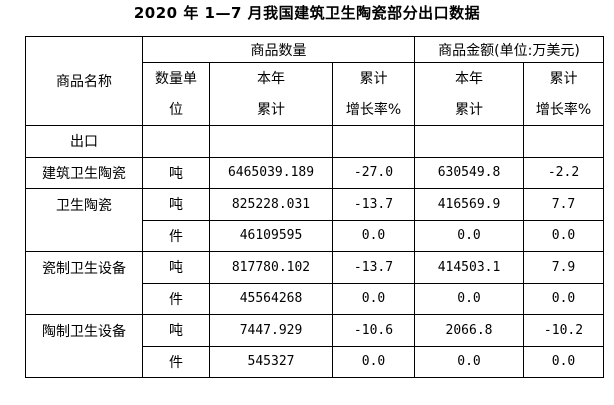 The width and height of the screenshot is (614, 405). Describe the element at coordinates (271, 361) in the screenshot. I see `qty-cell: 545327` at that location.